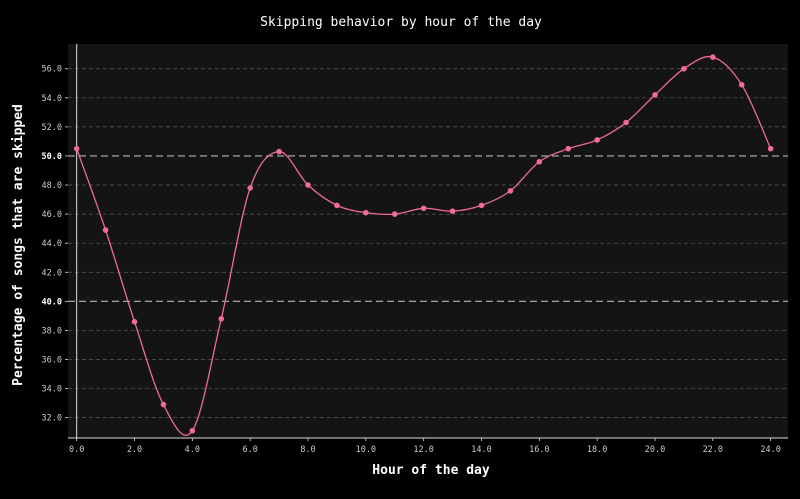 The height and width of the screenshot is (499, 800). Describe the element at coordinates (52, 186) in the screenshot. I see `y-tick-label: 48.0` at that location.